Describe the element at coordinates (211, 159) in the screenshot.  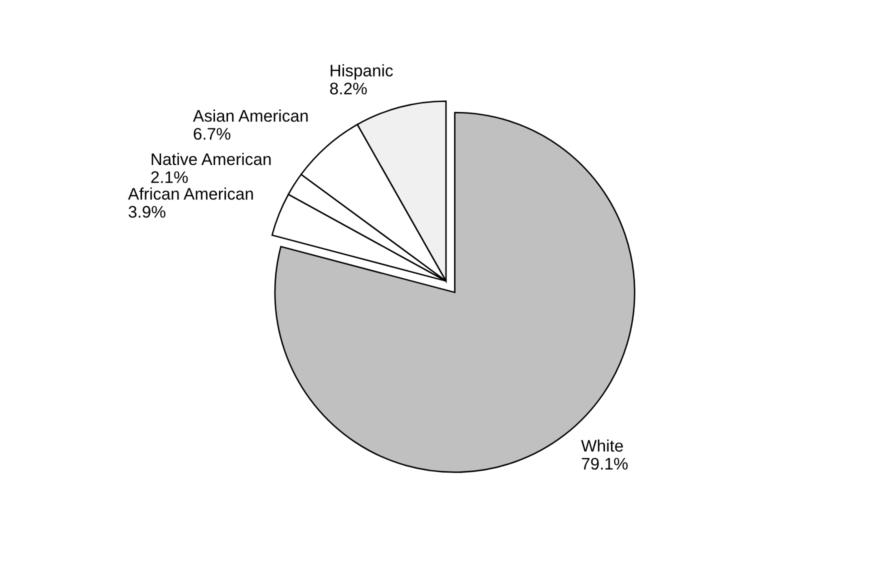
I see `slice-label: Native American` at that location.